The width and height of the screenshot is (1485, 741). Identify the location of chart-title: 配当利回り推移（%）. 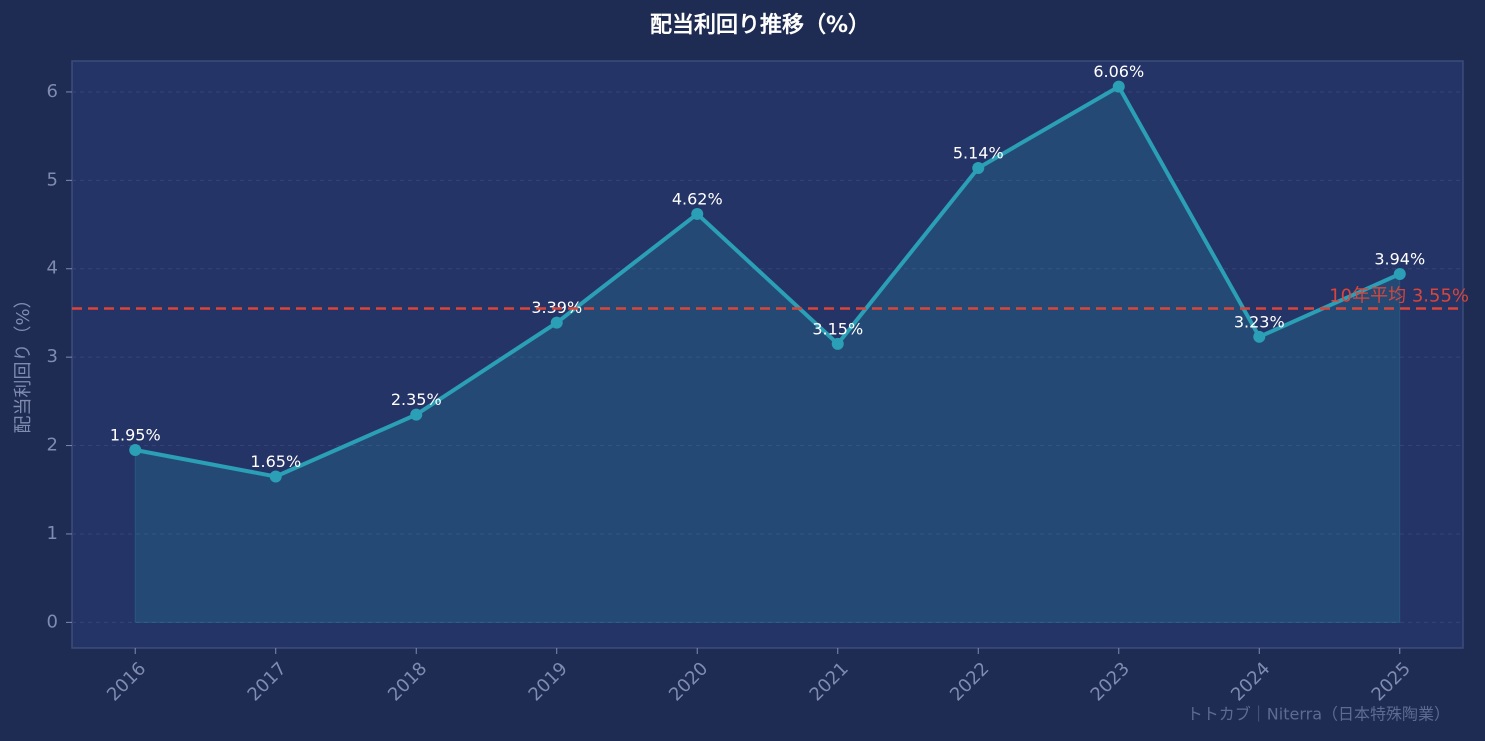
(760, 25).